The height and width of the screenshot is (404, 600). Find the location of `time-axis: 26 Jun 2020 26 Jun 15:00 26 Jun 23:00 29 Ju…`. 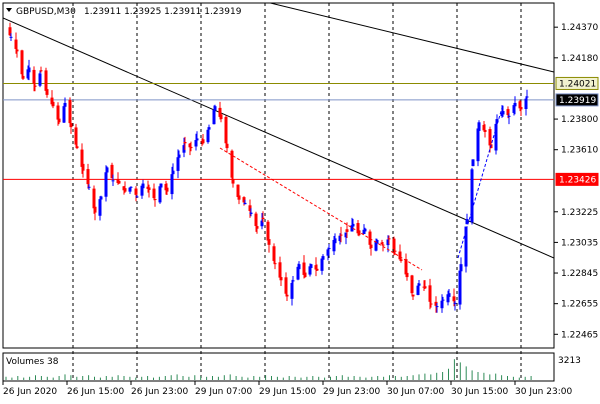

time-axis: 26 Jun 2020 26 Jun 15:00 26 Jun 23:00 29 Ju… is located at coordinates (287, 389).